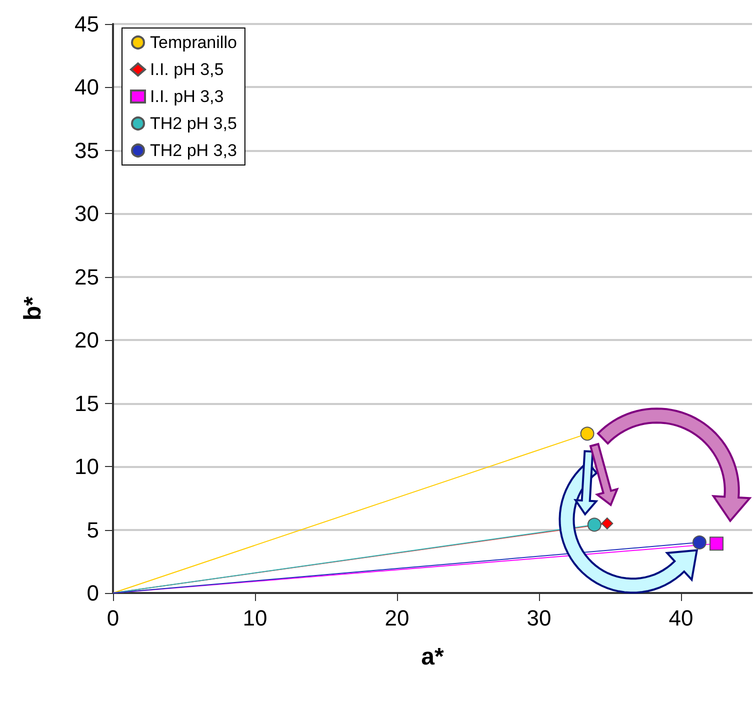 The height and width of the screenshot is (702, 754). What do you see at coordinates (193, 150) in the screenshot?
I see `legend-label: TH2 pH 3,3` at bounding box center [193, 150].